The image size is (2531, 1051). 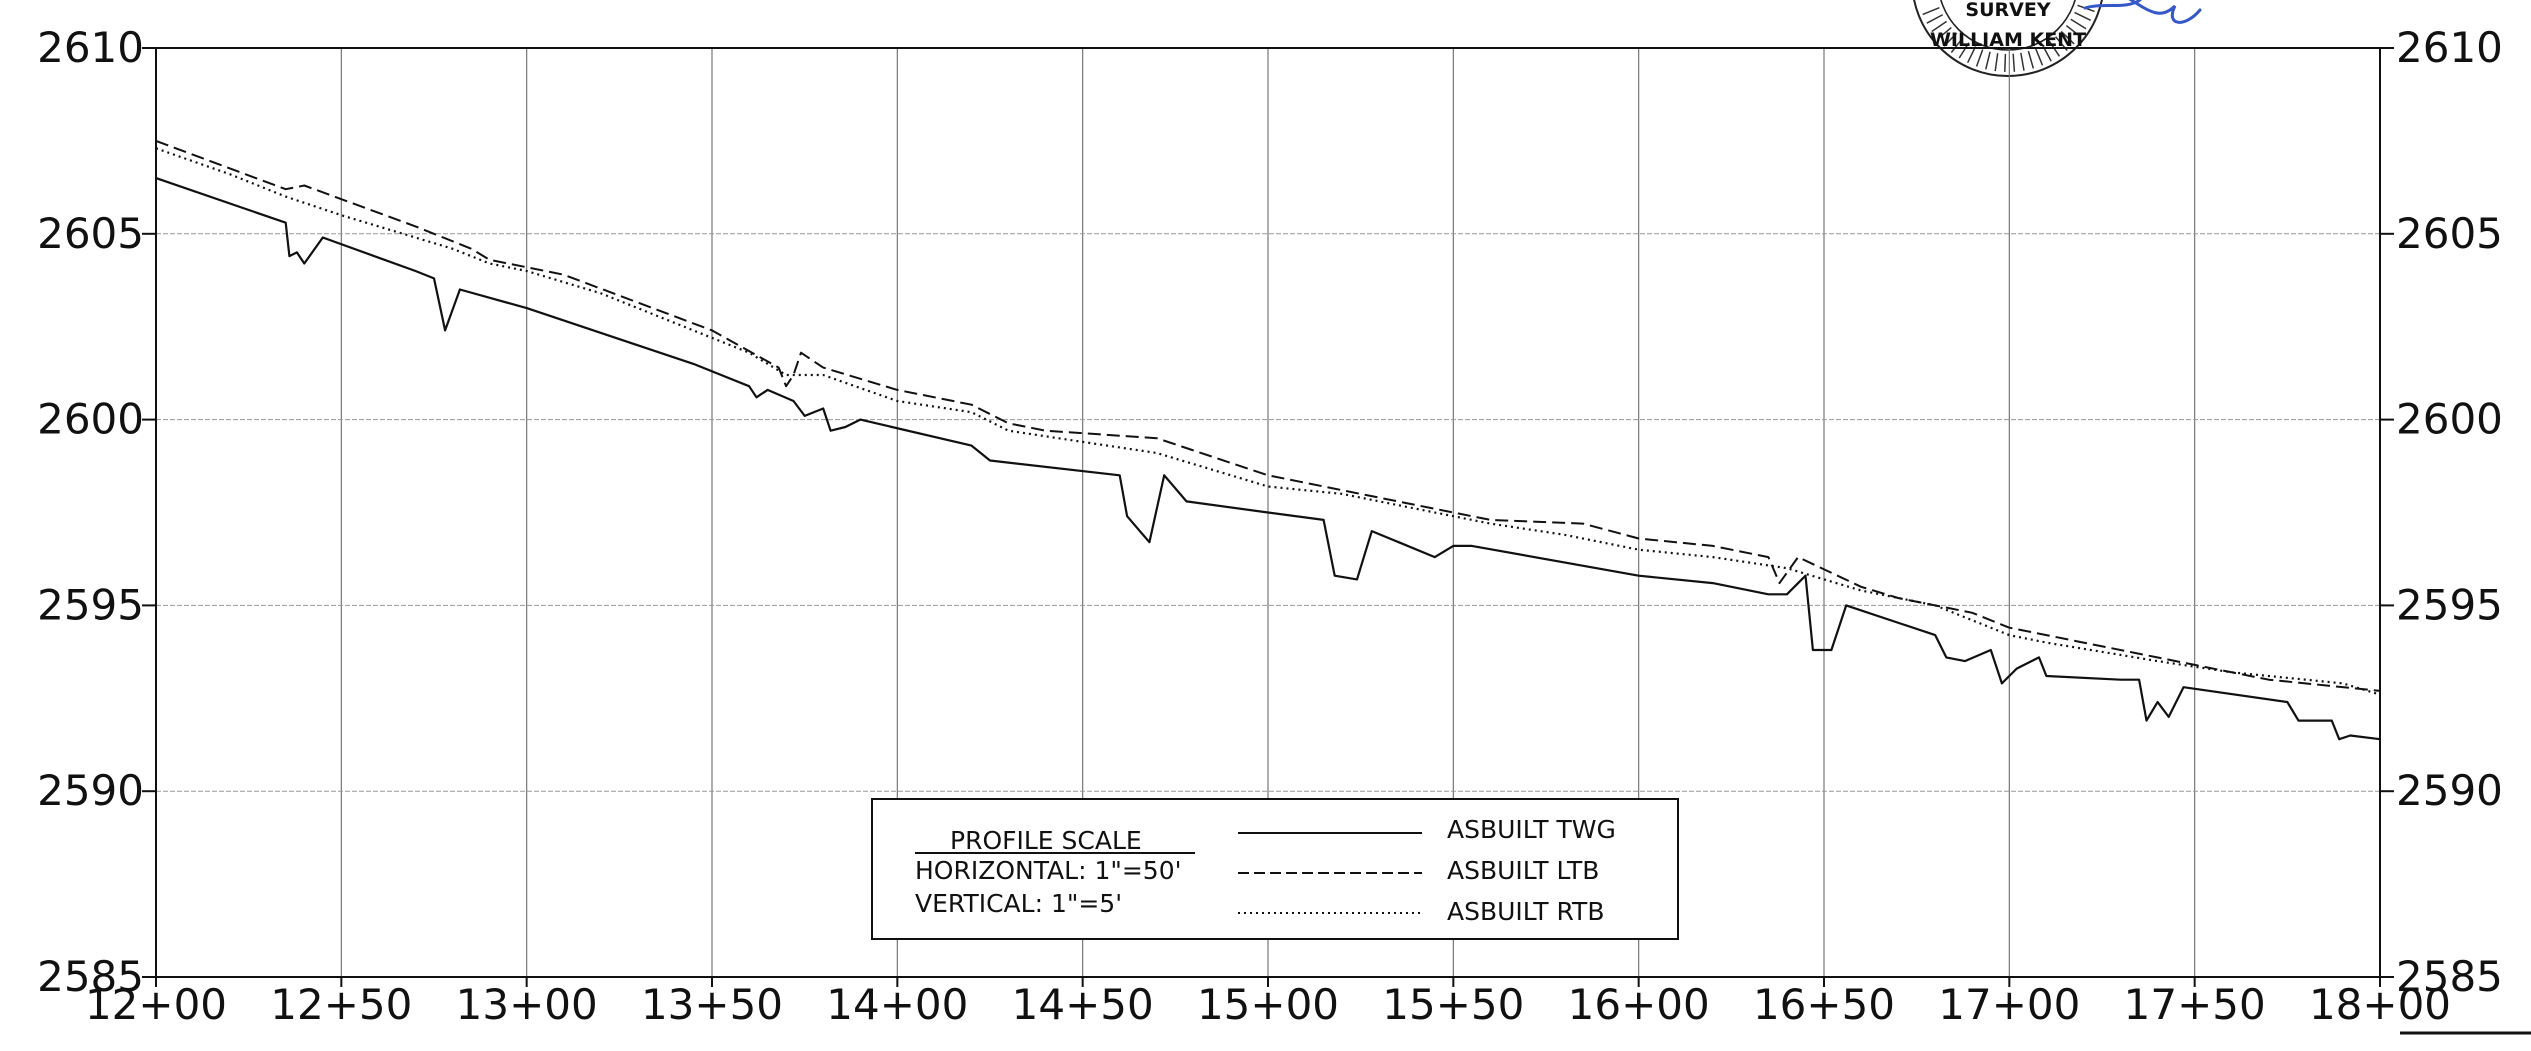 What do you see at coordinates (1824, 1004) in the screenshot?
I see `x-tick-label: 16+50` at bounding box center [1824, 1004].